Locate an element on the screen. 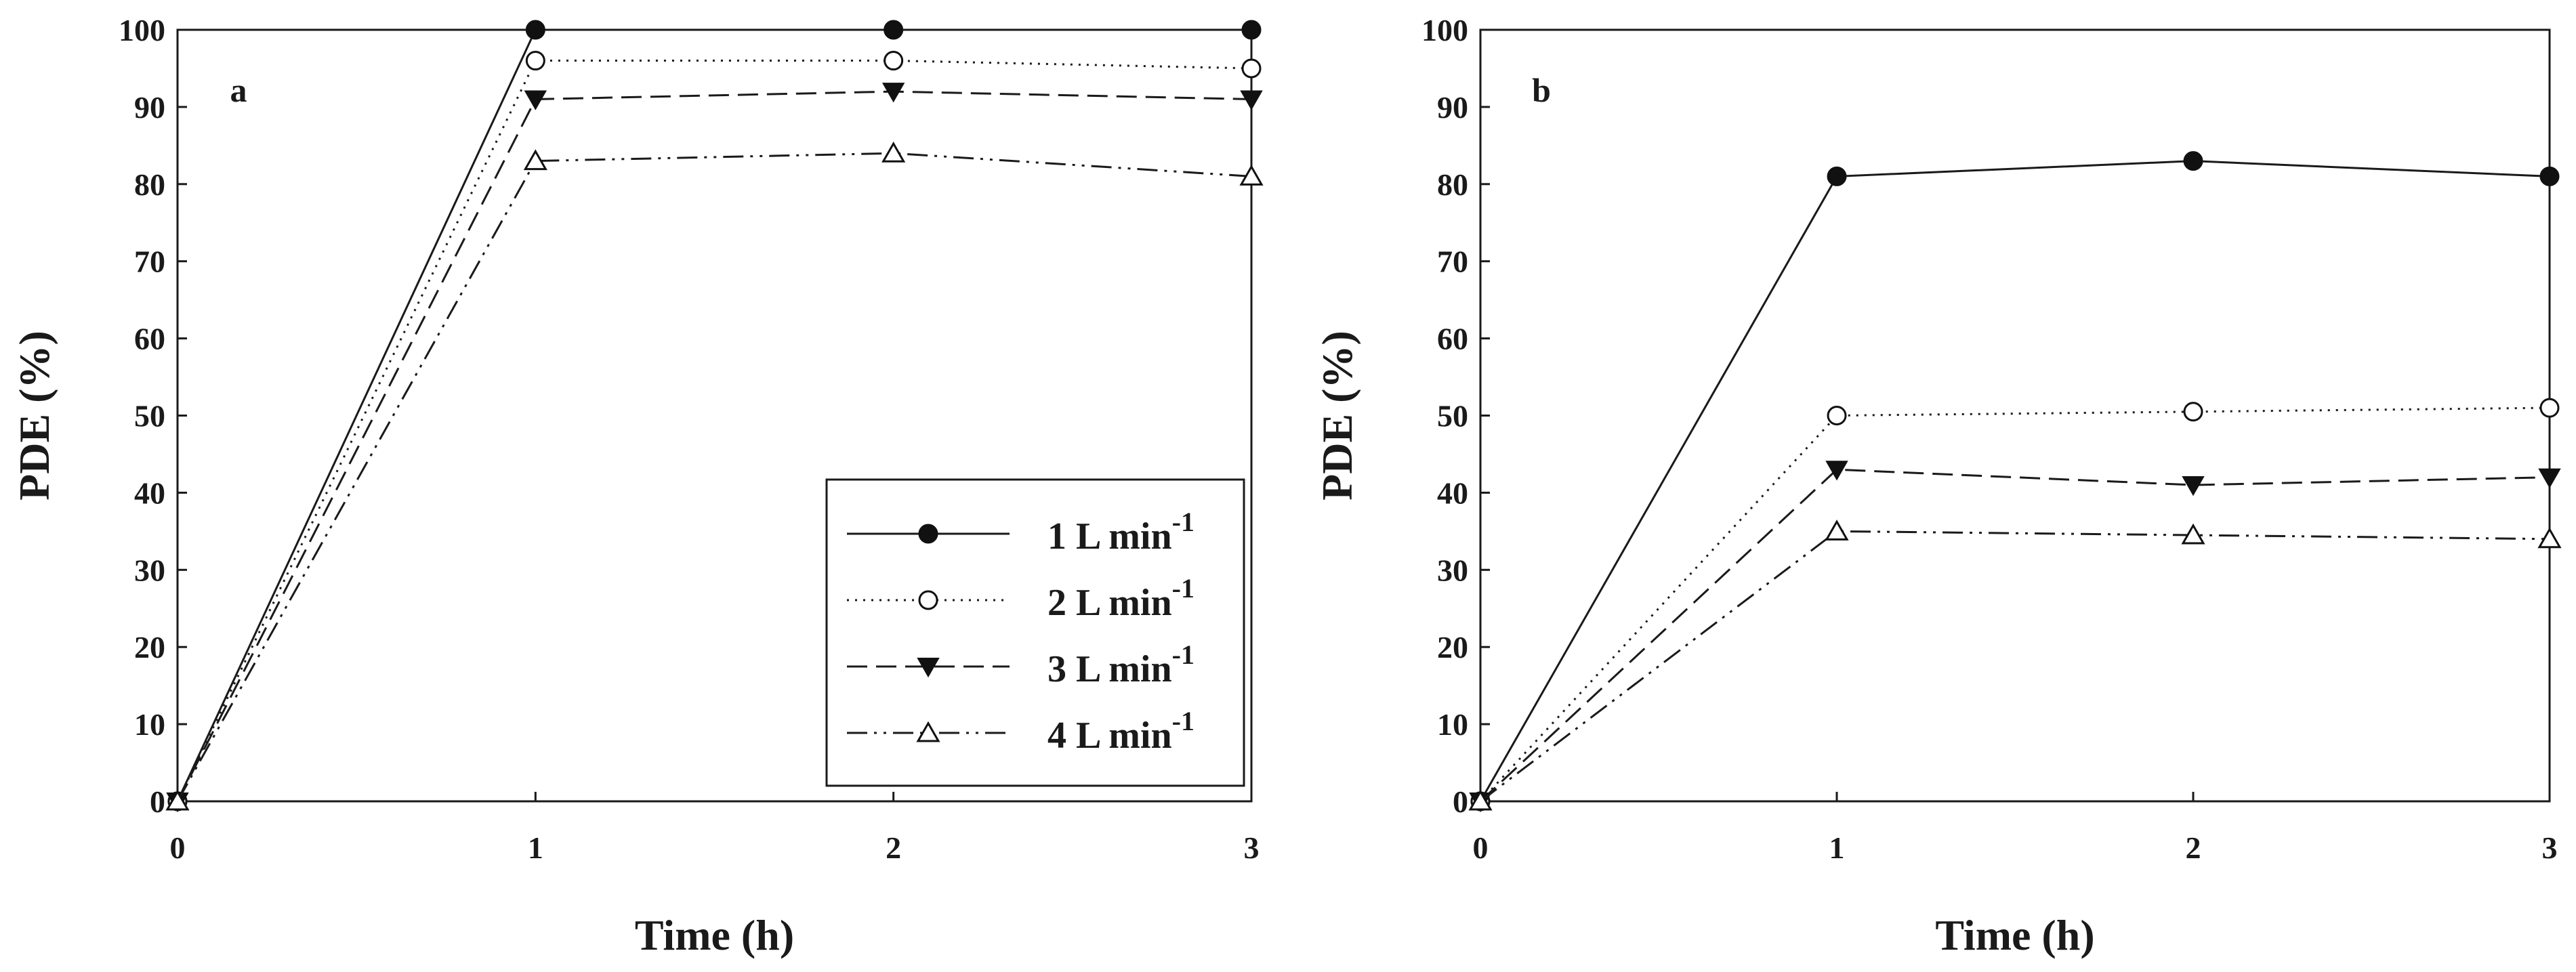 This screenshot has height=972, width=2576. legend-item: 4 L min-1 is located at coordinates (1020, 731).